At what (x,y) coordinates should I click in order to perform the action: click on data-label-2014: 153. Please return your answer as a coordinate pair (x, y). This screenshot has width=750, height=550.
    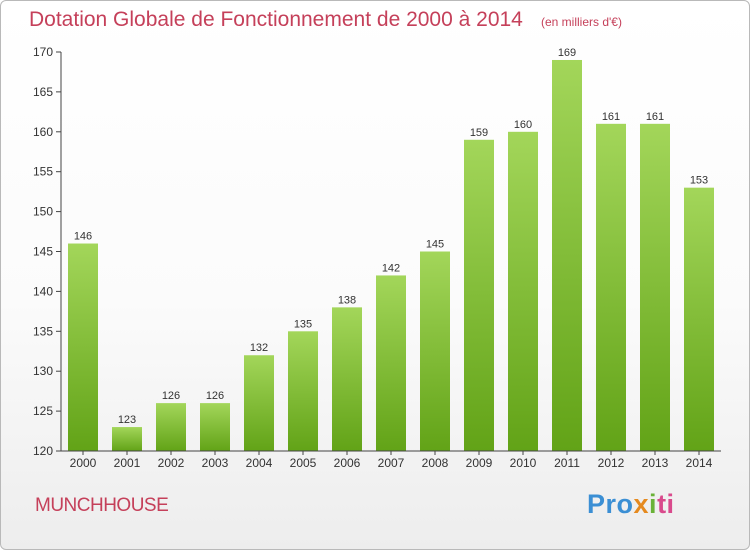
    Looking at the image, I should click on (699, 181).